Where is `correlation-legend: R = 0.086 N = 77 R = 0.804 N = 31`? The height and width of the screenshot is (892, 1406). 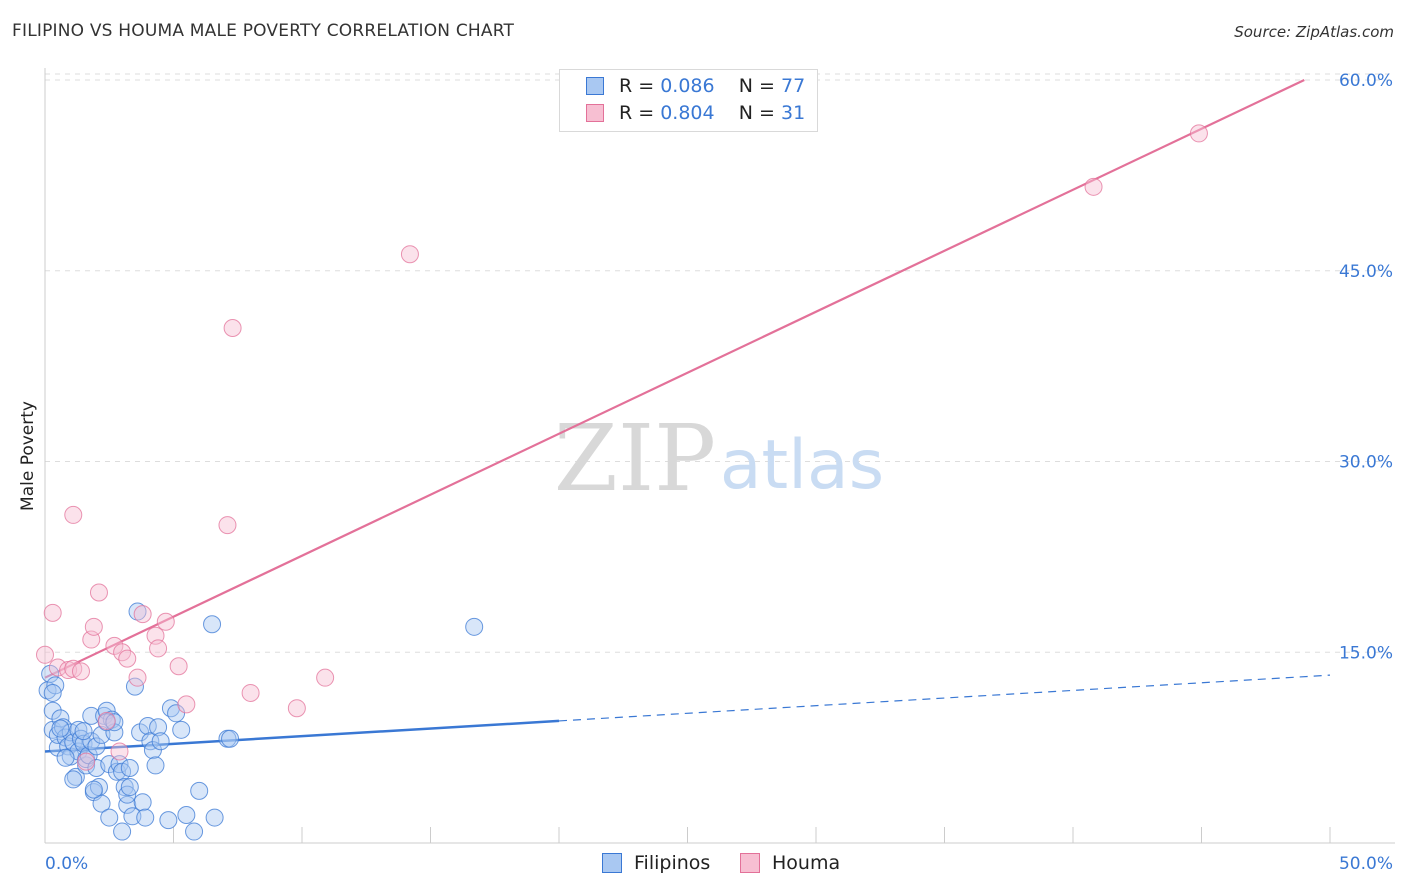
correlation-legend: R = 0.086 N = 77 R = 0.804 N = 31 is located at coordinates (688, 100).